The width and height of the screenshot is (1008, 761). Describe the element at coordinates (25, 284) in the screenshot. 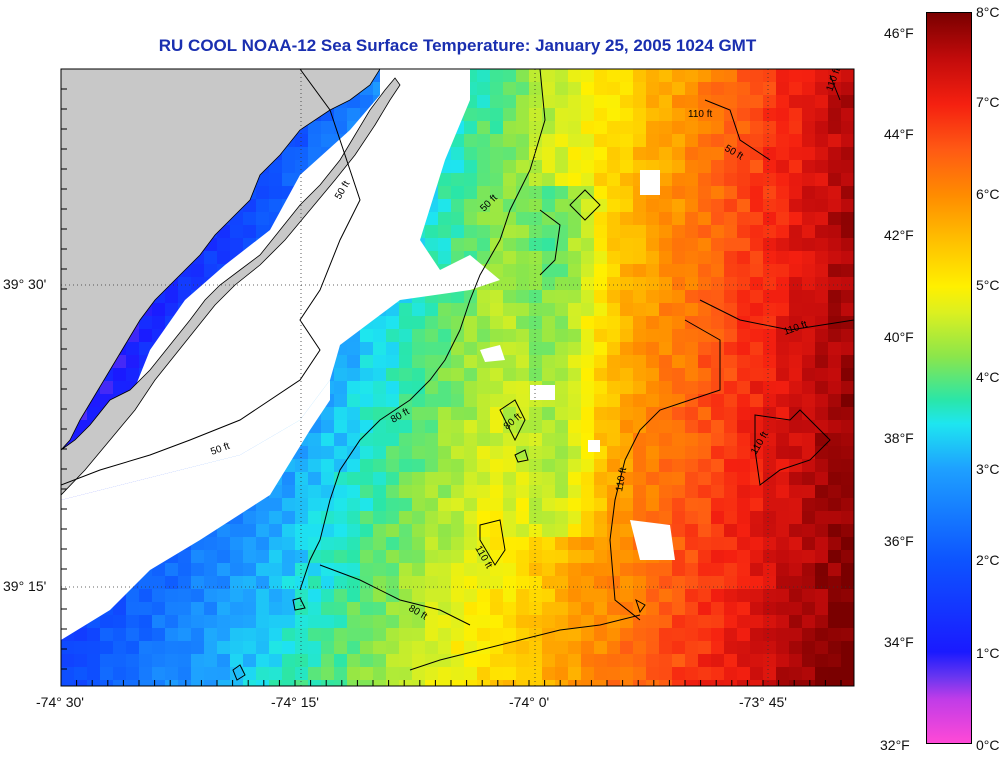

I see `lat-tick-label: 39° 30'` at that location.